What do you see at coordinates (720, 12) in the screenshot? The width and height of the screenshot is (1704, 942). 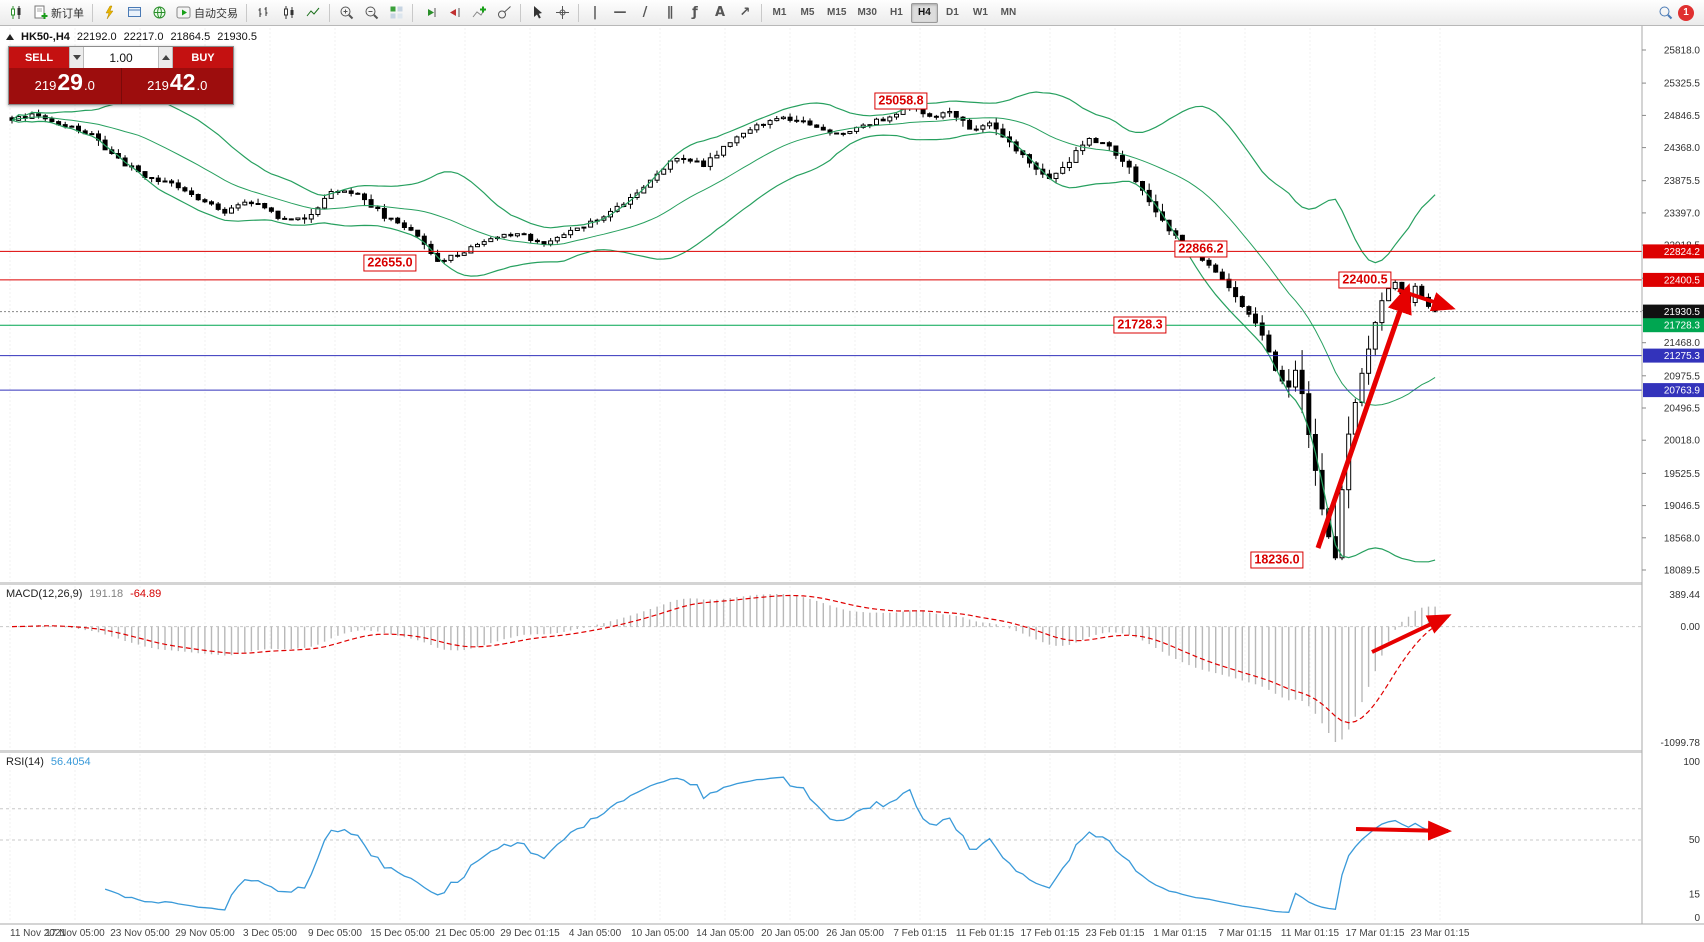 I see `text-tool-button: A` at bounding box center [720, 12].